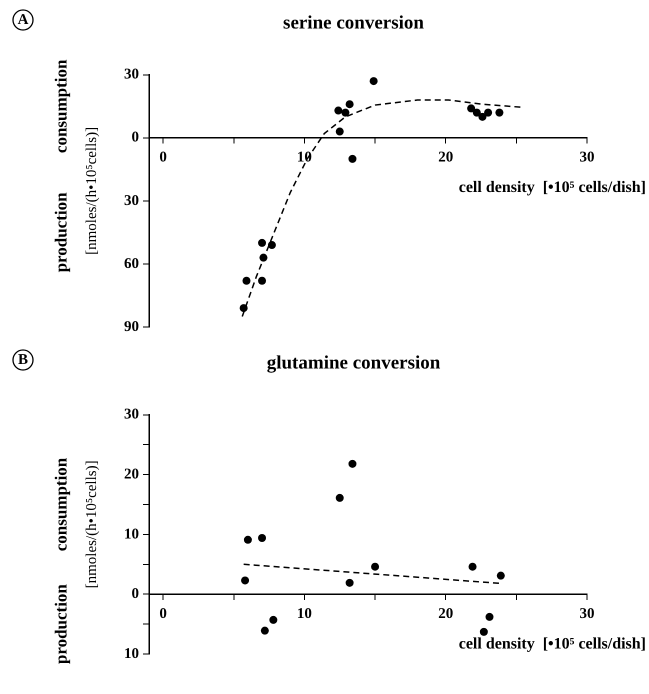 The height and width of the screenshot is (694, 649). Describe the element at coordinates (131, 474) in the screenshot. I see `y-tick-label: 20` at that location.